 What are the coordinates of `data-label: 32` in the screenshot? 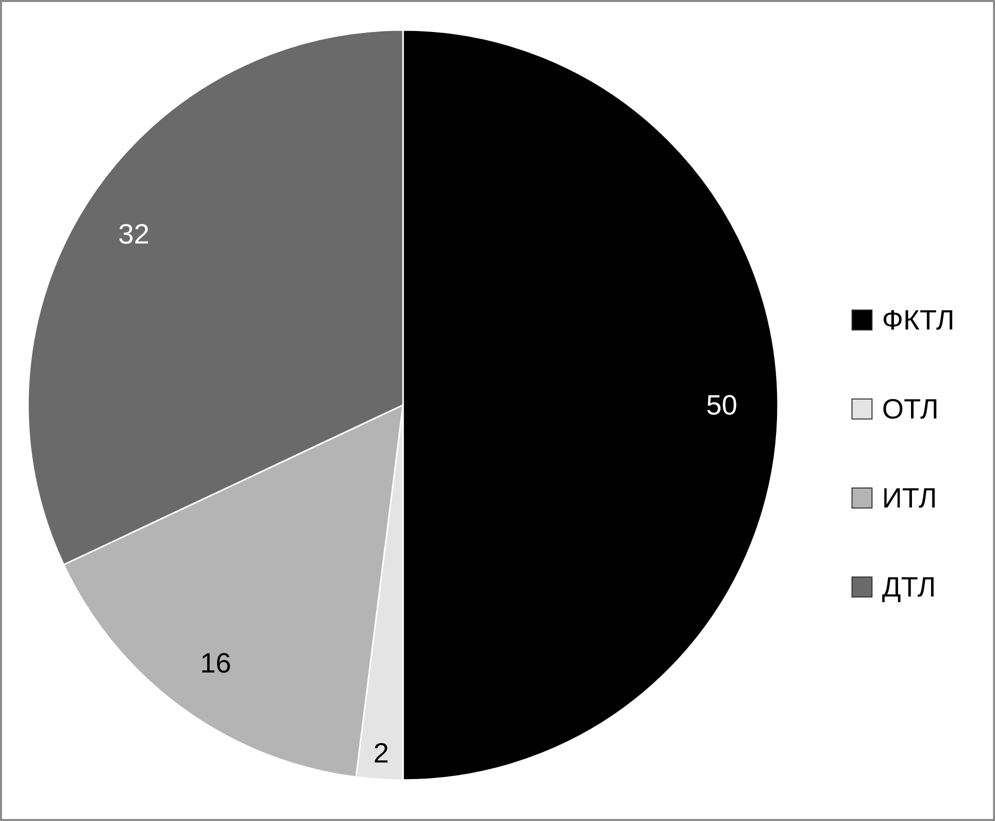 It's located at (134, 234).